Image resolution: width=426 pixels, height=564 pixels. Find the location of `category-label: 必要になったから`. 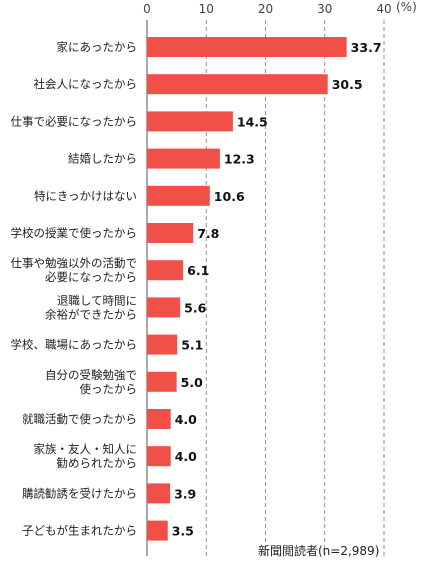

category-label: 必要になったから is located at coordinates (91, 277).